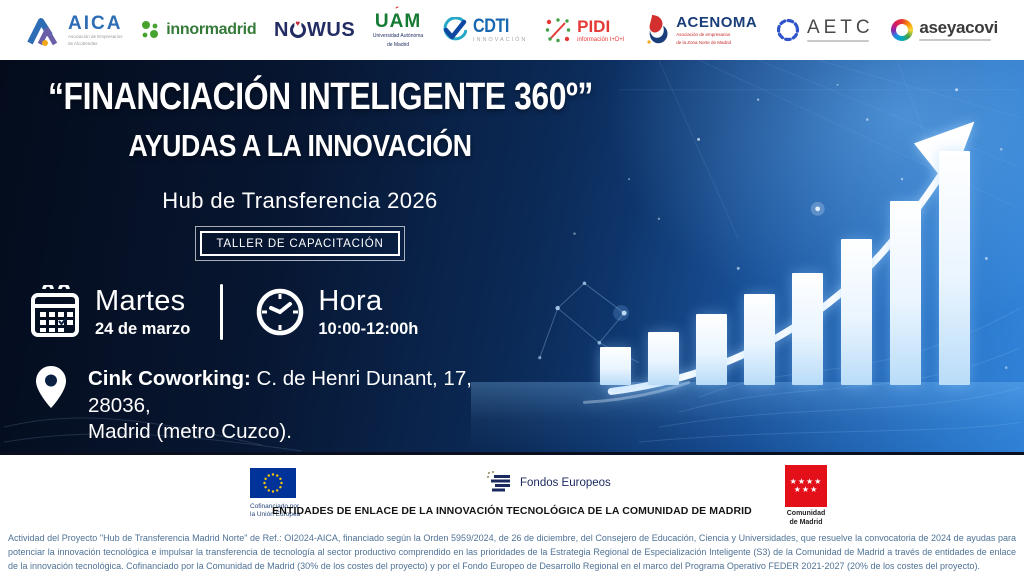  Describe the element at coordinates (320, 97) in the screenshot. I see `event-title: “FINANCIACIÓN INTELIGENTE 360º”` at that location.